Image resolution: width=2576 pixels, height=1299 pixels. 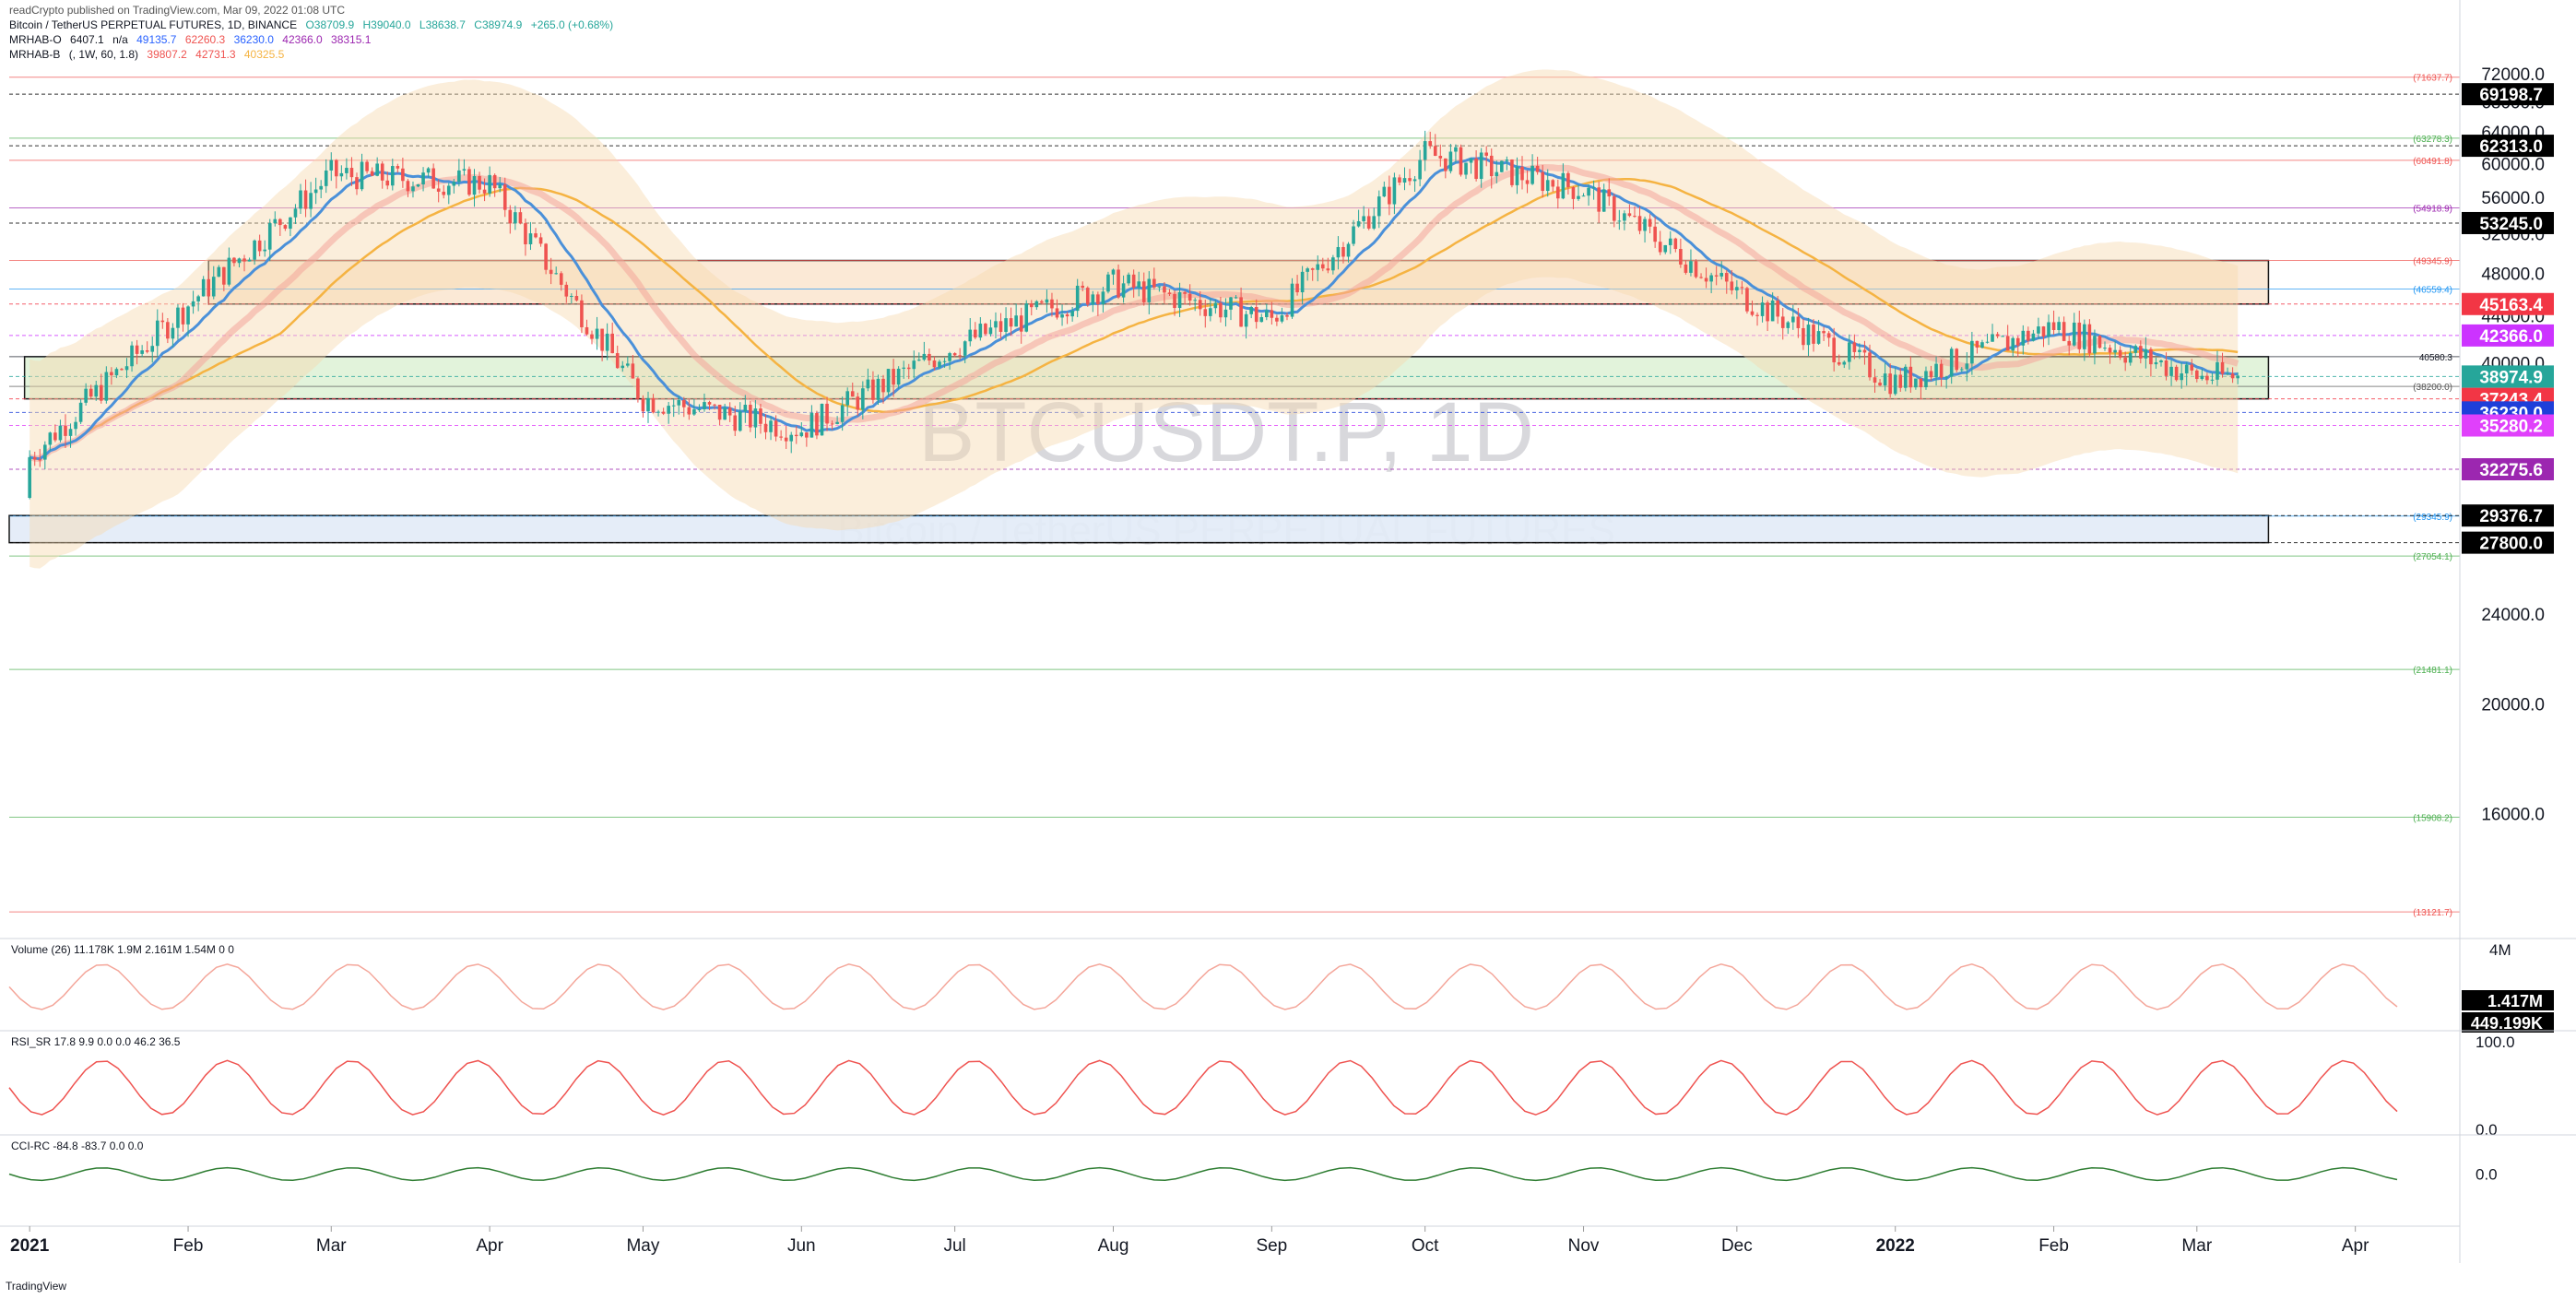 What do you see at coordinates (2432, 388) in the screenshot?
I see `level-label: (38200.0)` at bounding box center [2432, 388].